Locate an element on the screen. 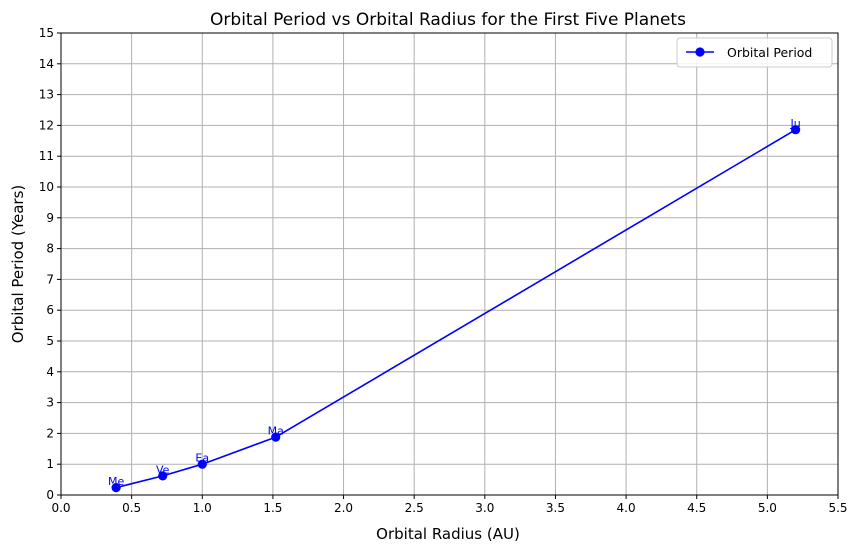 The width and height of the screenshot is (856, 556). y-tick-label: 15 is located at coordinates (46, 33).